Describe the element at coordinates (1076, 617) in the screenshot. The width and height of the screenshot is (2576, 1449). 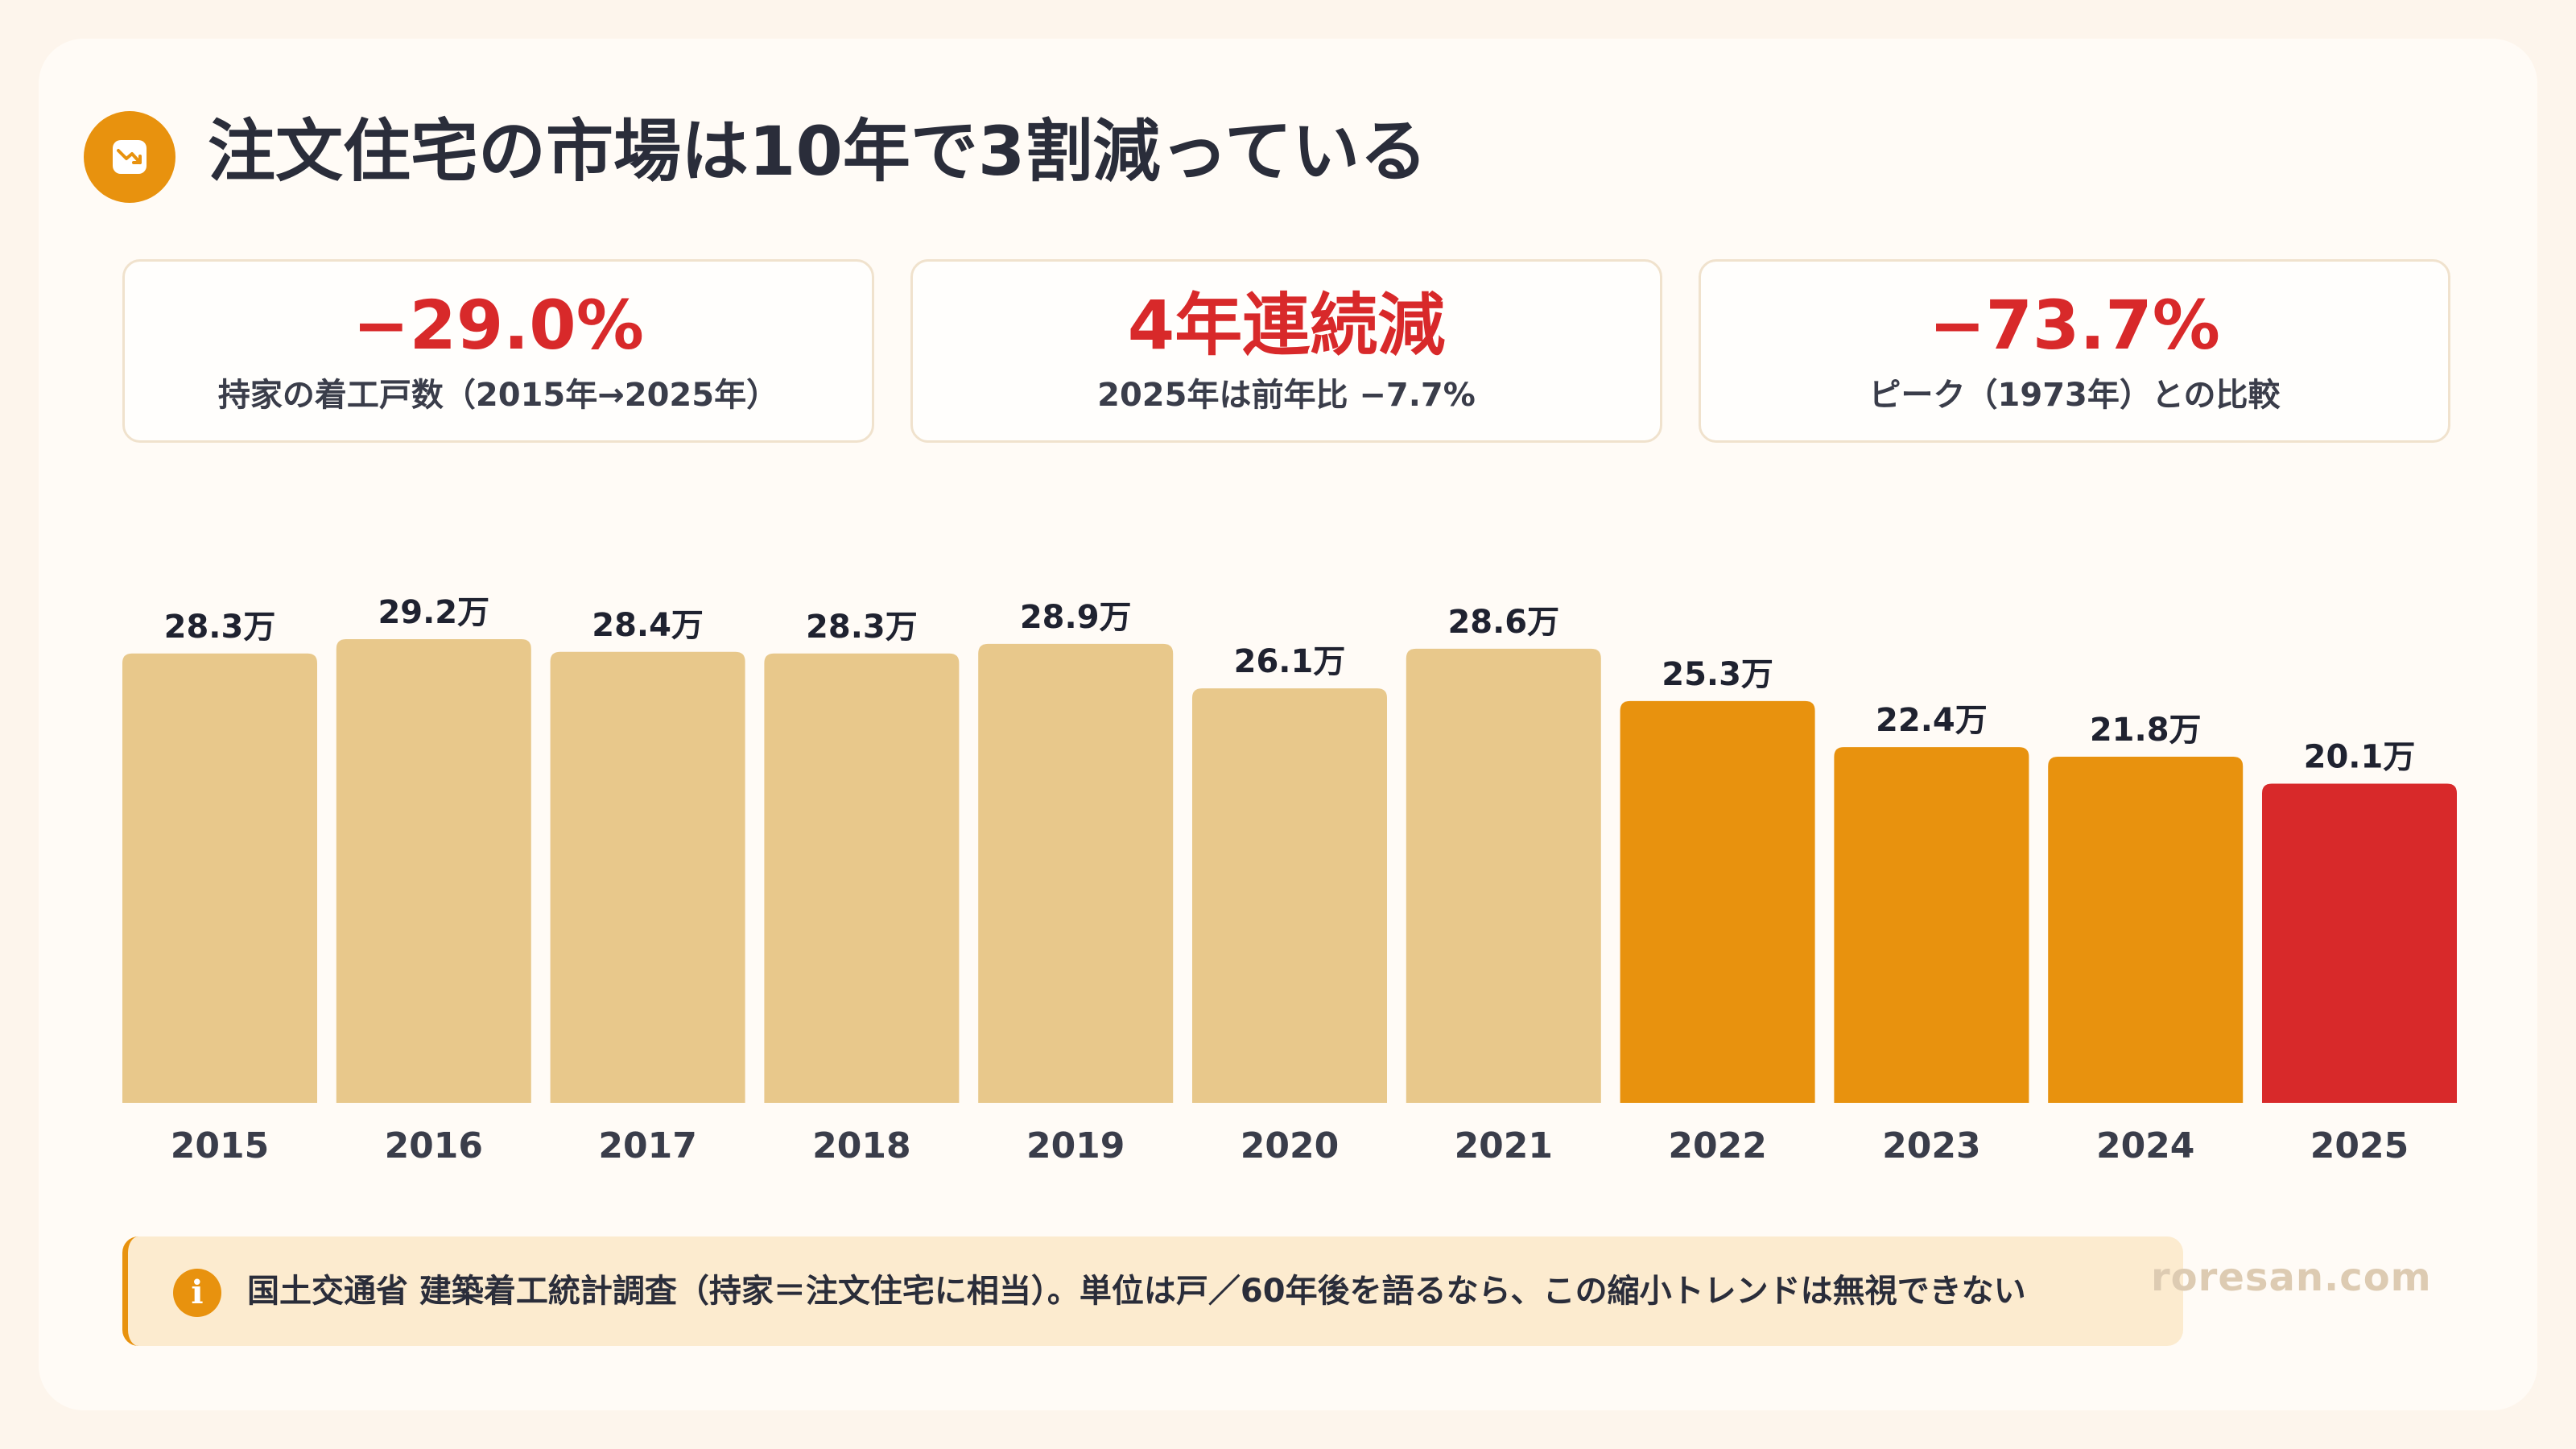
I see `bar-value-label: 28.9万` at that location.